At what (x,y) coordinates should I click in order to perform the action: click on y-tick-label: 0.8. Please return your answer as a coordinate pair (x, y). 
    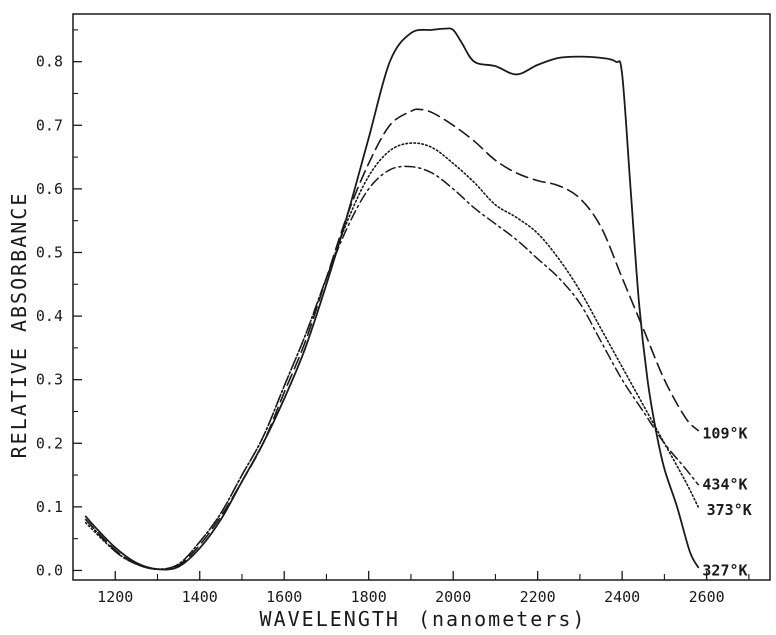
    Looking at the image, I should click on (49, 62).